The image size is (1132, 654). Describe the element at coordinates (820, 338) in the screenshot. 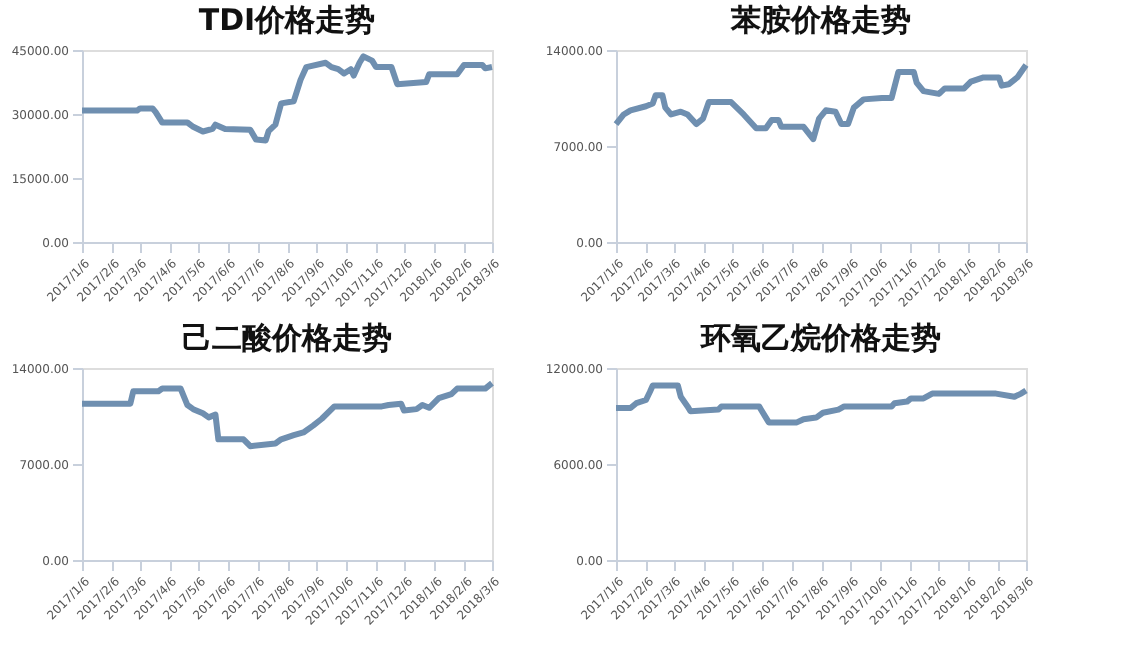

I see `chart-title: 环氧乙烷价格走势` at that location.